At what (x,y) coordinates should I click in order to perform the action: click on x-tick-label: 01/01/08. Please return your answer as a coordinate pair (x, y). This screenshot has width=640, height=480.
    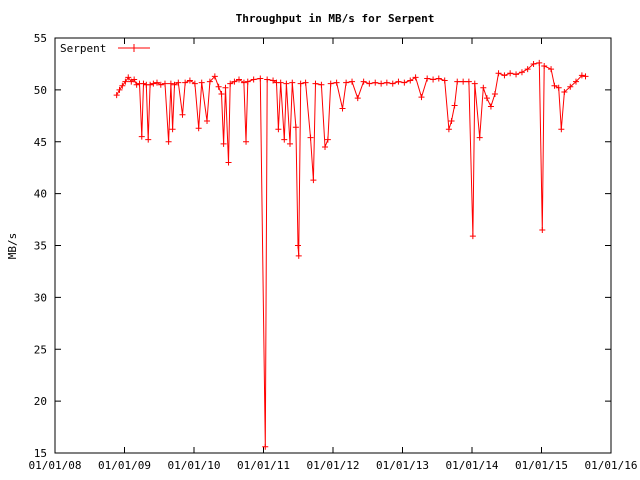
    Looking at the image, I should click on (55, 465).